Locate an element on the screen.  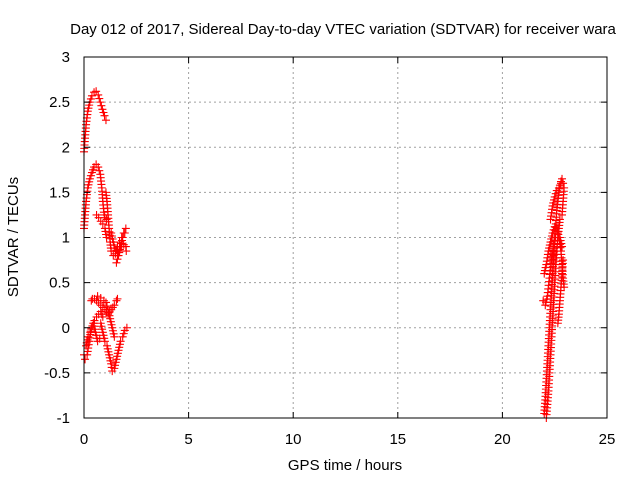
y-tick-label: -1 is located at coordinates (63, 418).